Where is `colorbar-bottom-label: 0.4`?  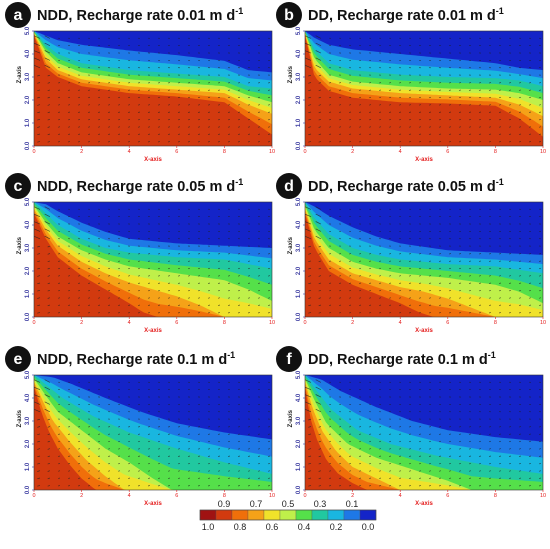 colorbar-bottom-label: 0.4 is located at coordinates (304, 527).